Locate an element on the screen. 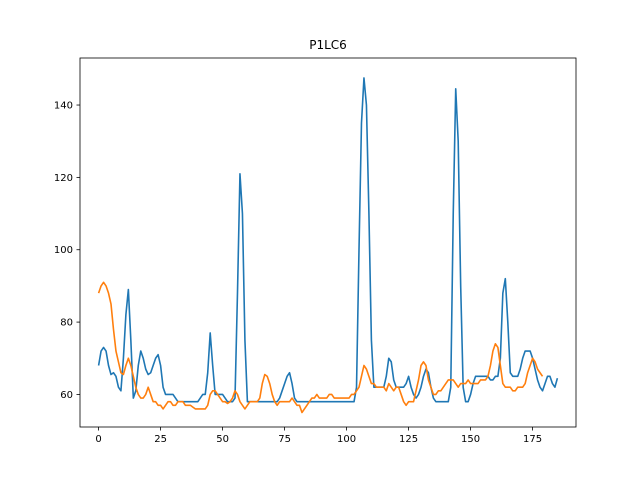  x-tick-label: 125 is located at coordinates (408, 439).